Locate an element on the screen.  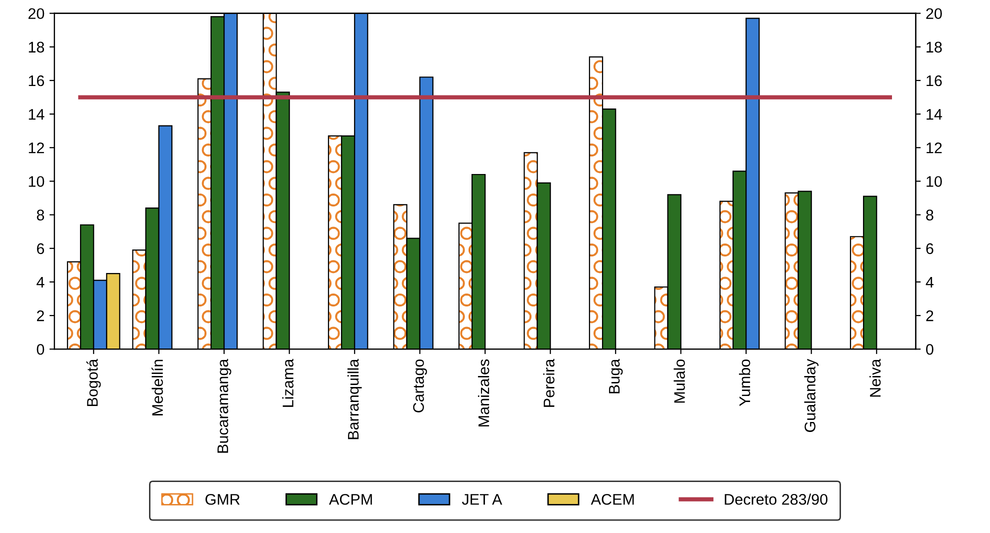
y2-tick-label: 8 is located at coordinates (930, 215).